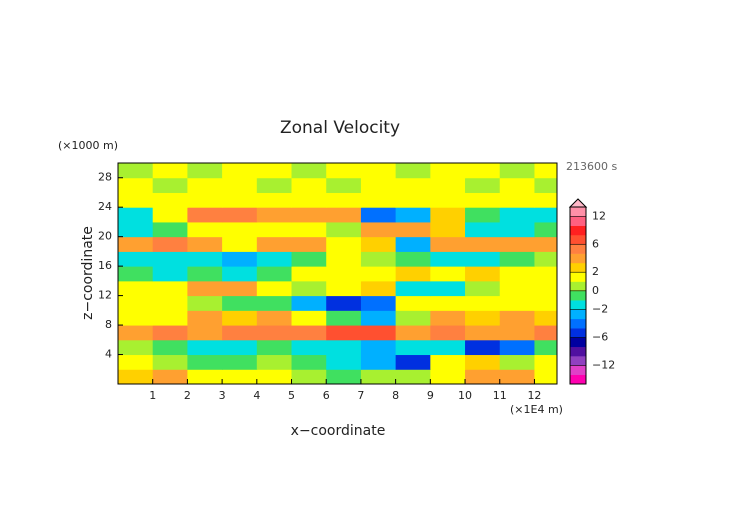 The height and width of the screenshot is (532, 752). What do you see at coordinates (600, 308) in the screenshot?
I see `colorbar-label: −2` at bounding box center [600, 308].